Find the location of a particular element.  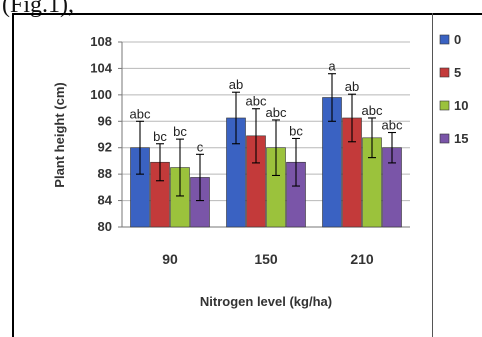

legend-label: 0 is located at coordinates (457, 39).